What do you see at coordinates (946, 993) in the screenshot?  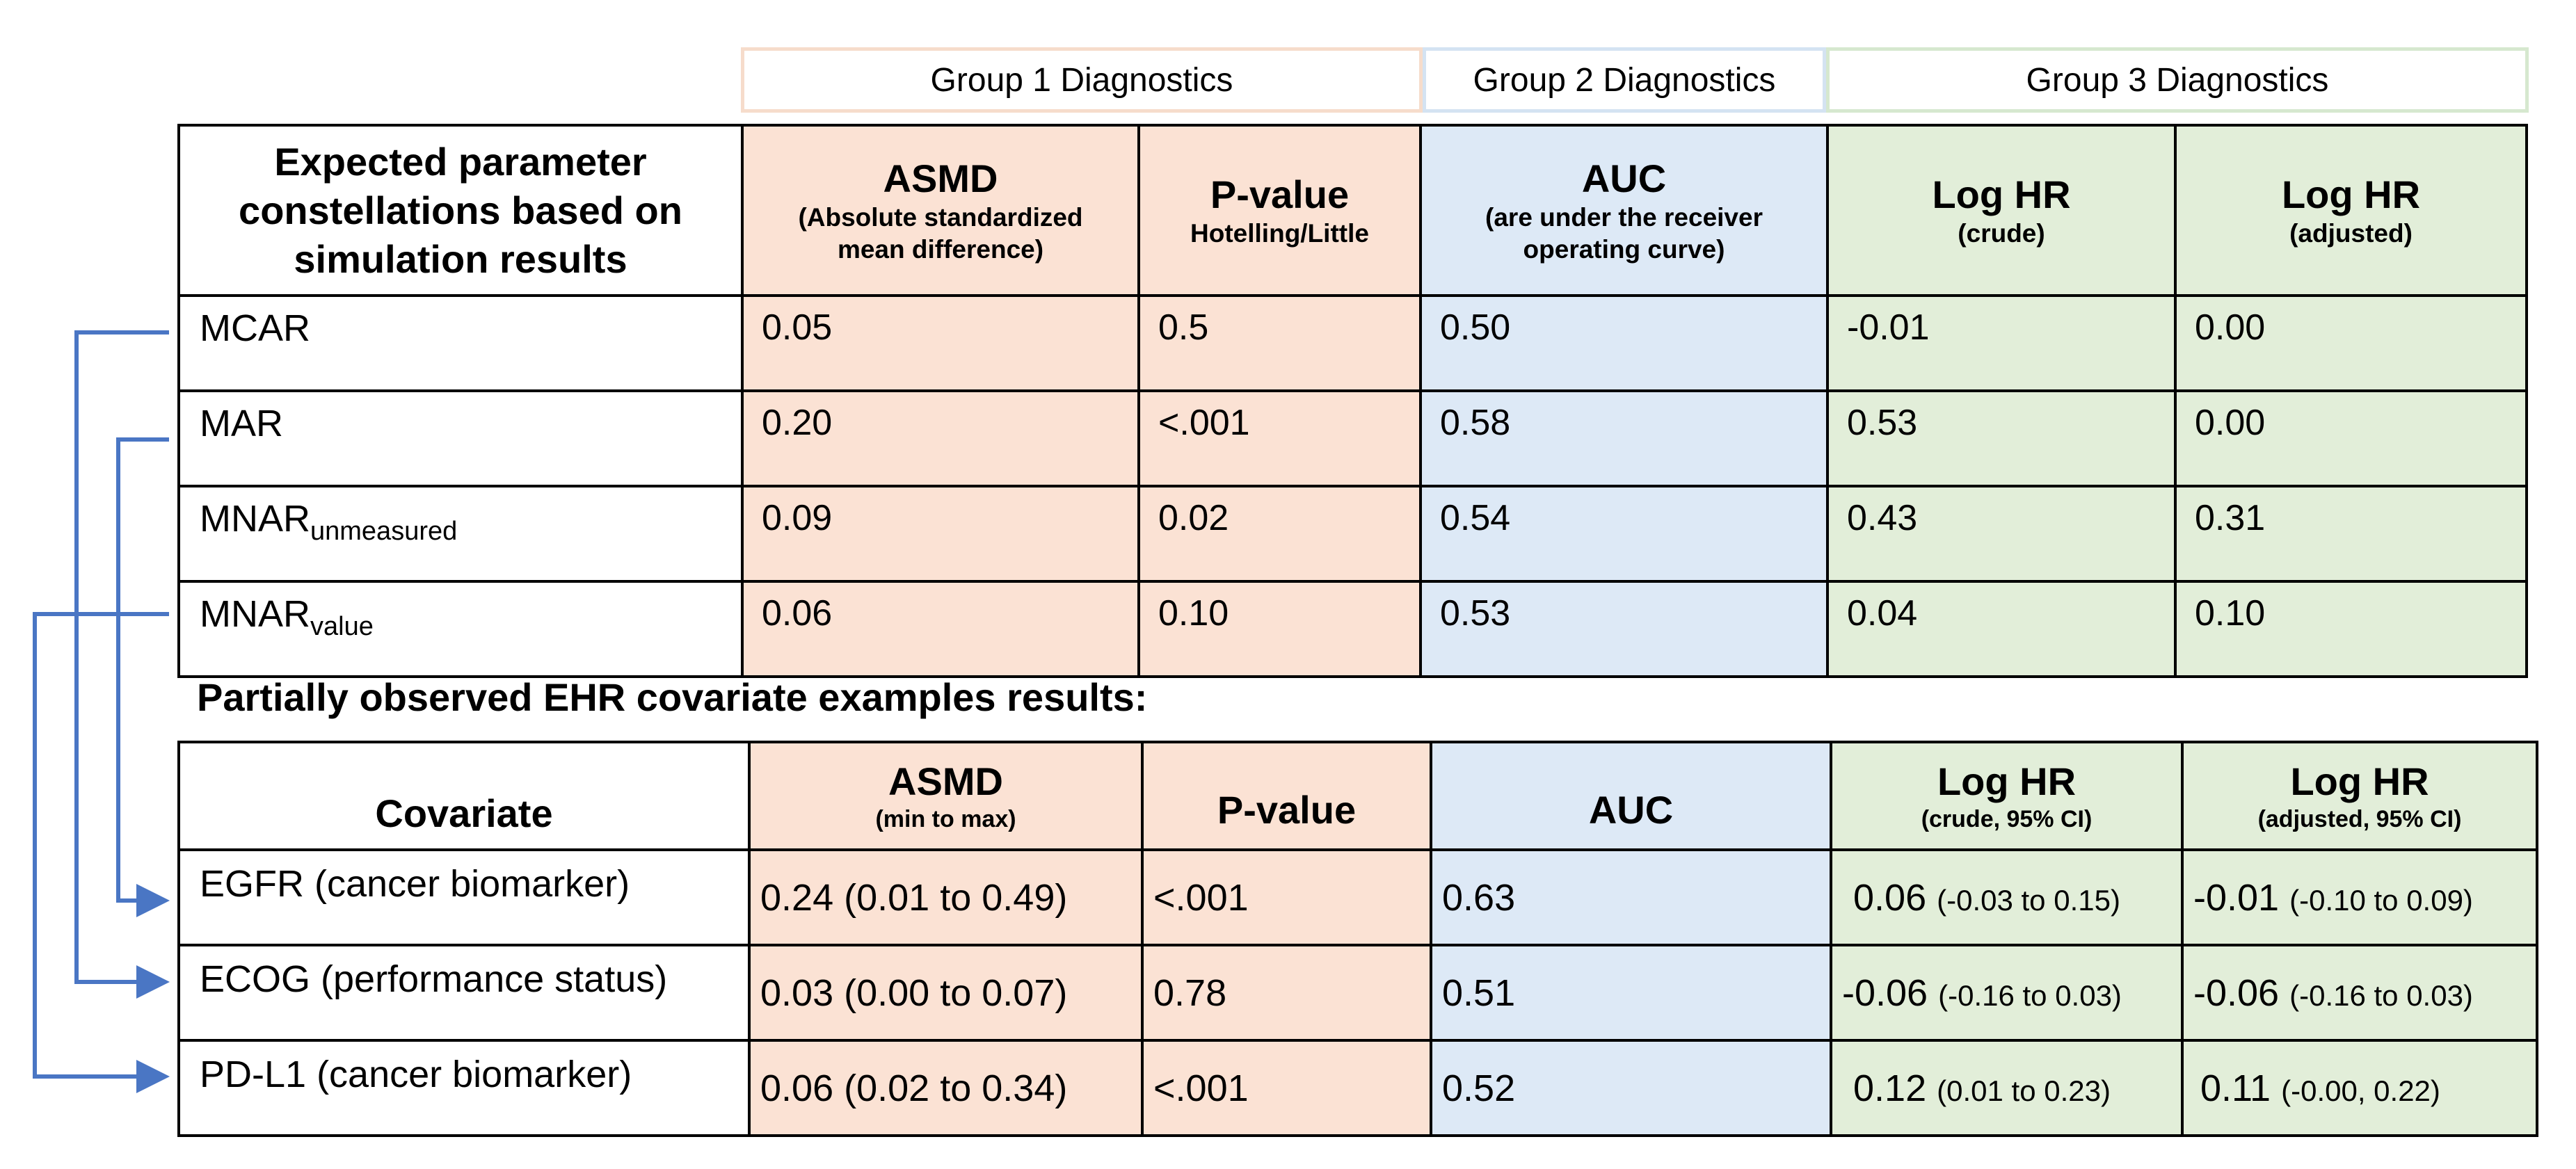 I see `asmd-value: 0.03 (0.00 to 0.07)` at bounding box center [946, 993].